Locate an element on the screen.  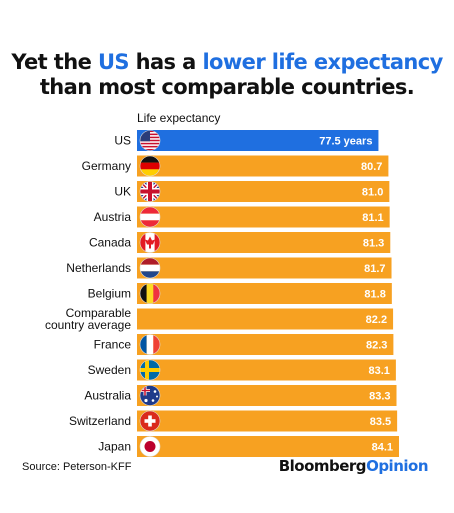
bar-netherlands is located at coordinates (264, 268).